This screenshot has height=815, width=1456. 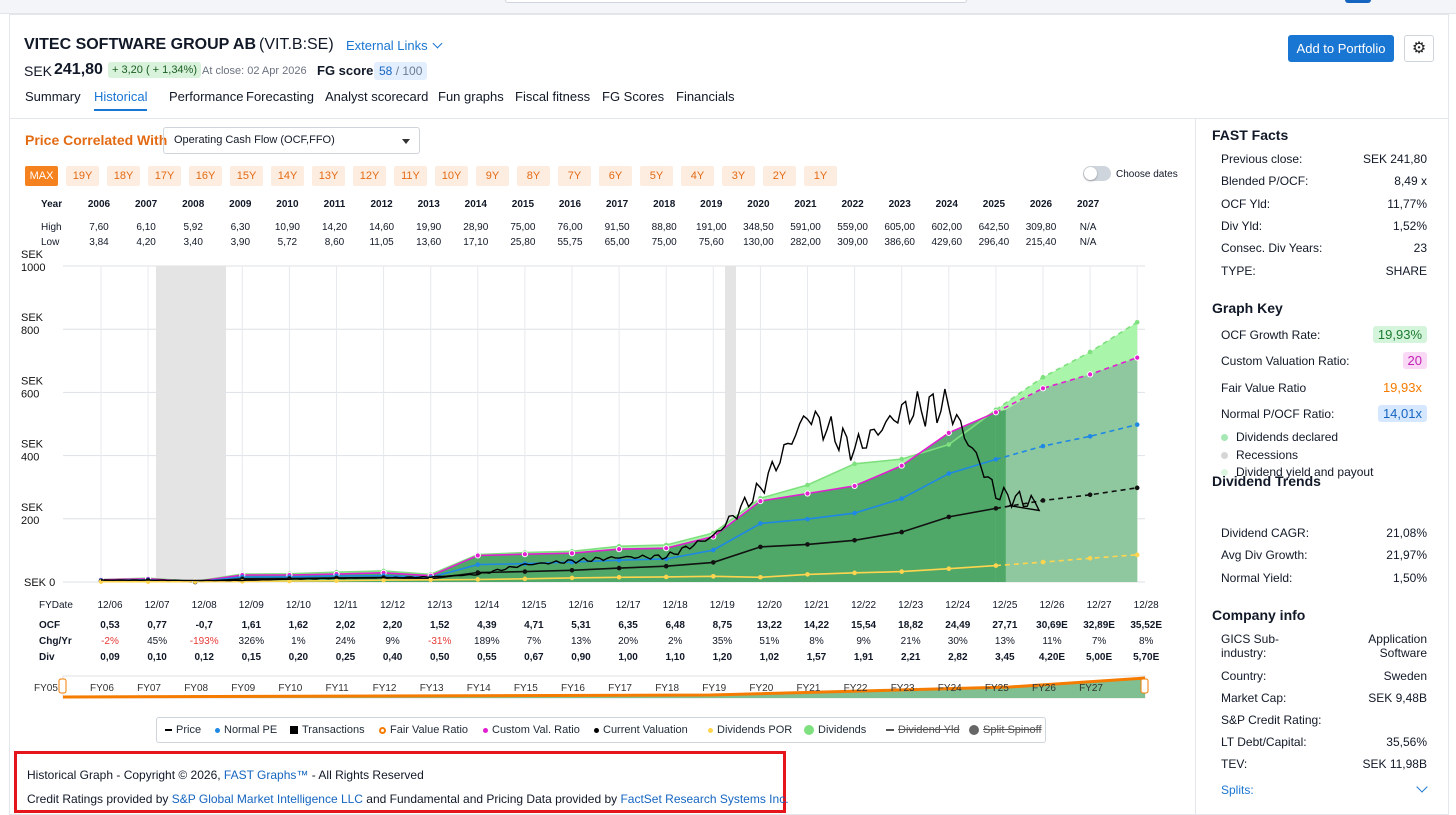 I want to click on metric-select: Operating Cash Flow (OCF,FFO), so click(x=291, y=140).